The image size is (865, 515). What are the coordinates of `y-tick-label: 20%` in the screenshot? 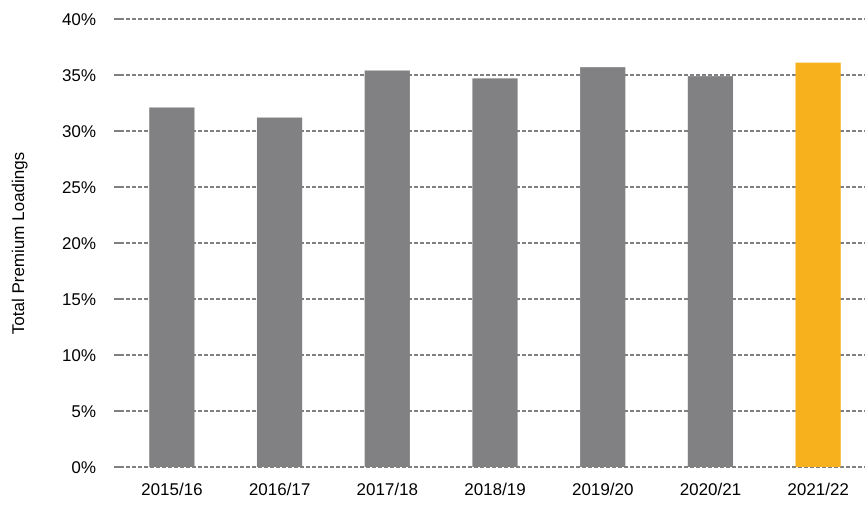 It's located at (79, 243).